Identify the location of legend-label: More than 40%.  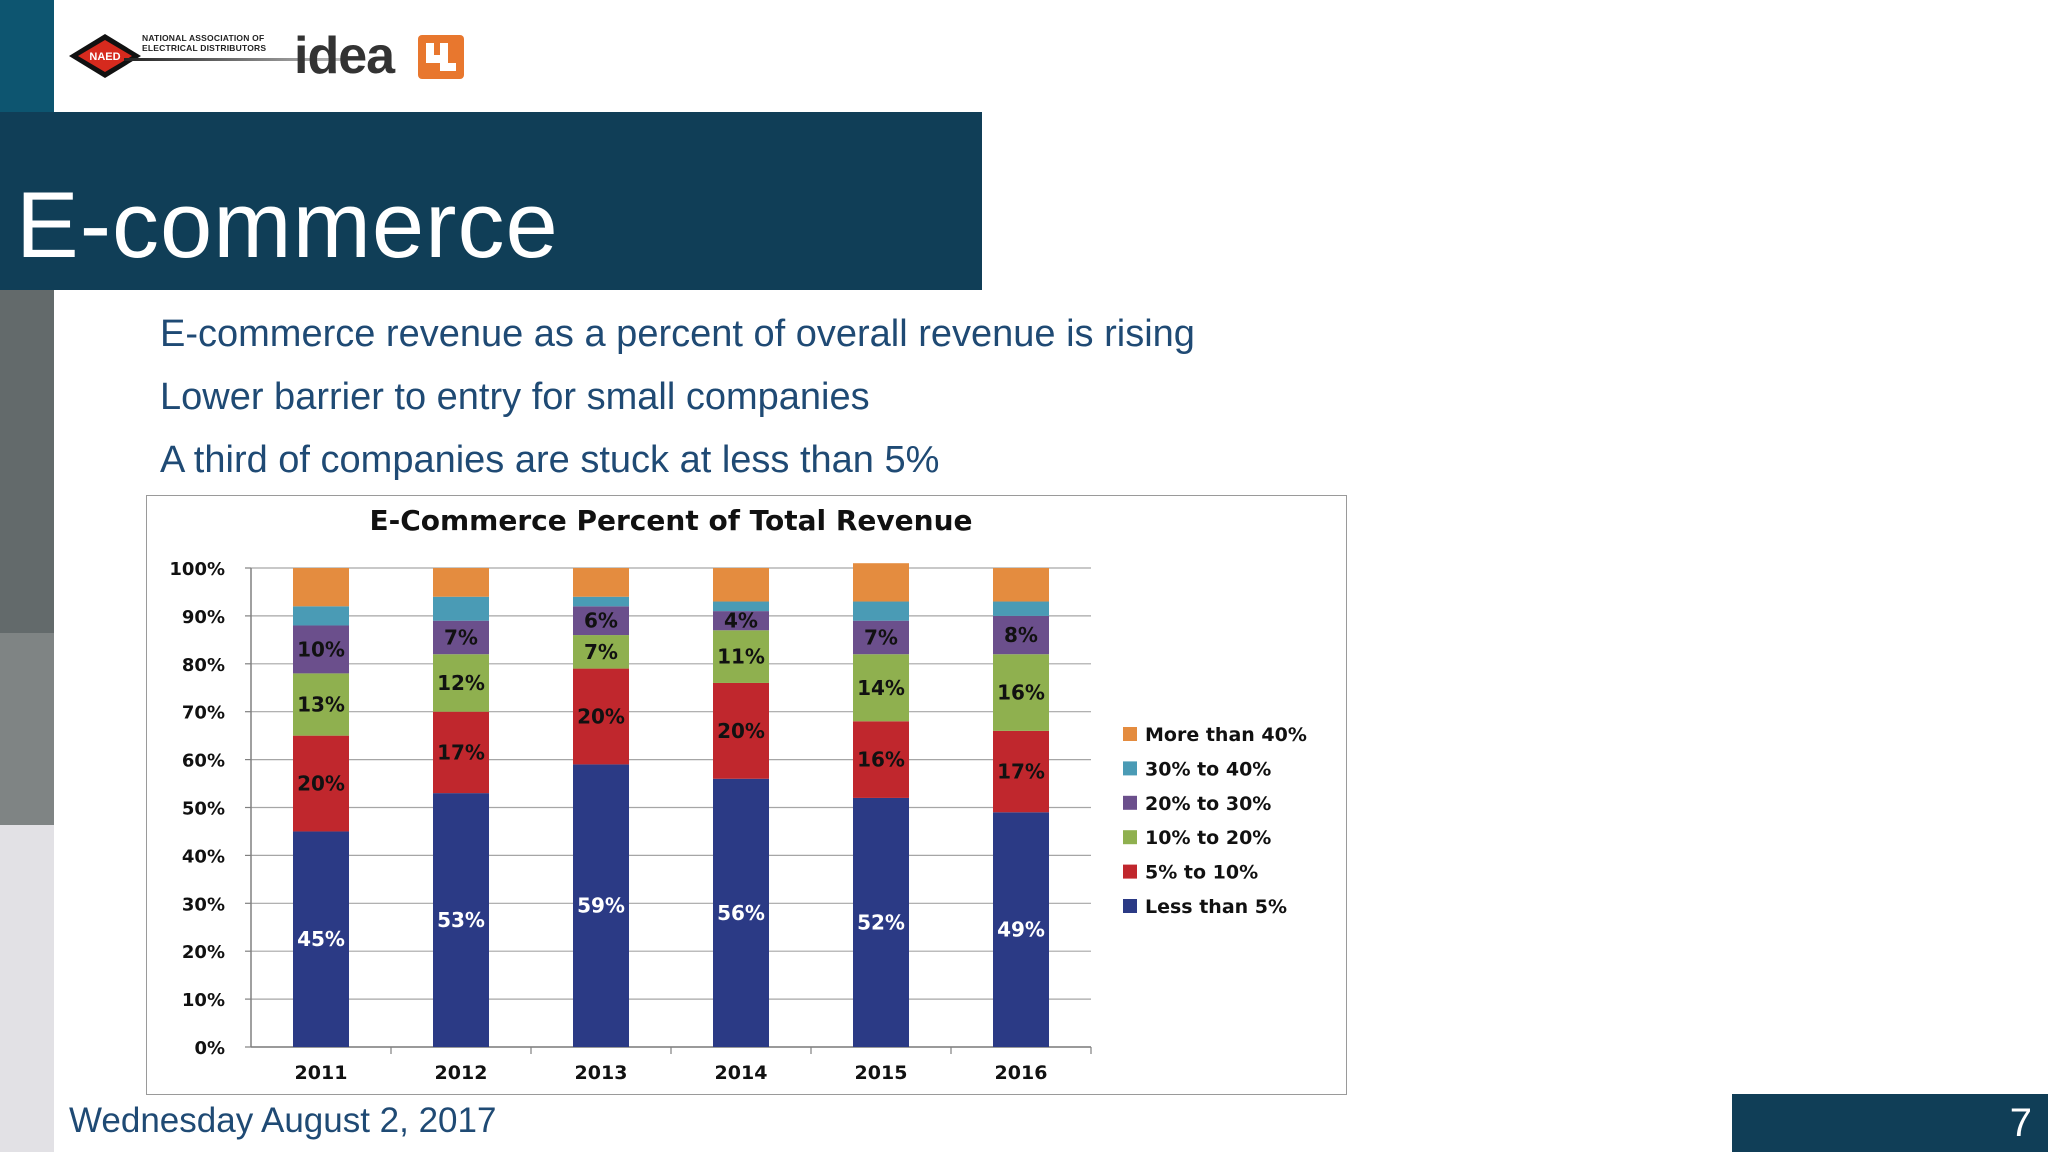
(1226, 735).